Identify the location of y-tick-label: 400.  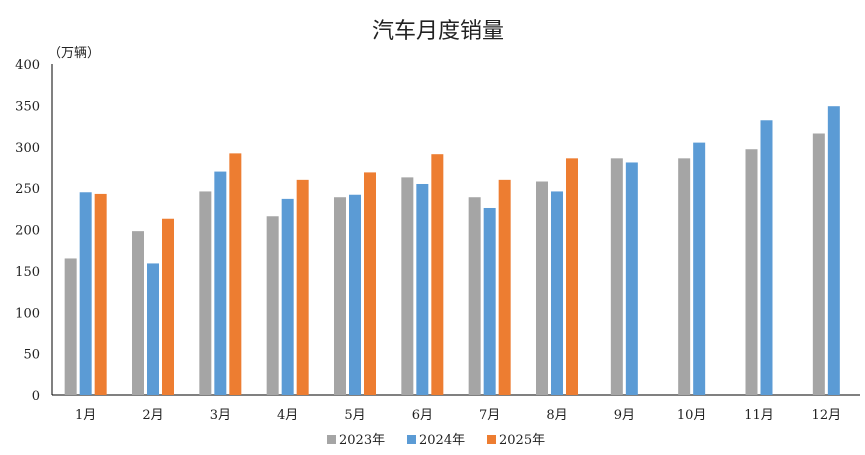
(27, 65).